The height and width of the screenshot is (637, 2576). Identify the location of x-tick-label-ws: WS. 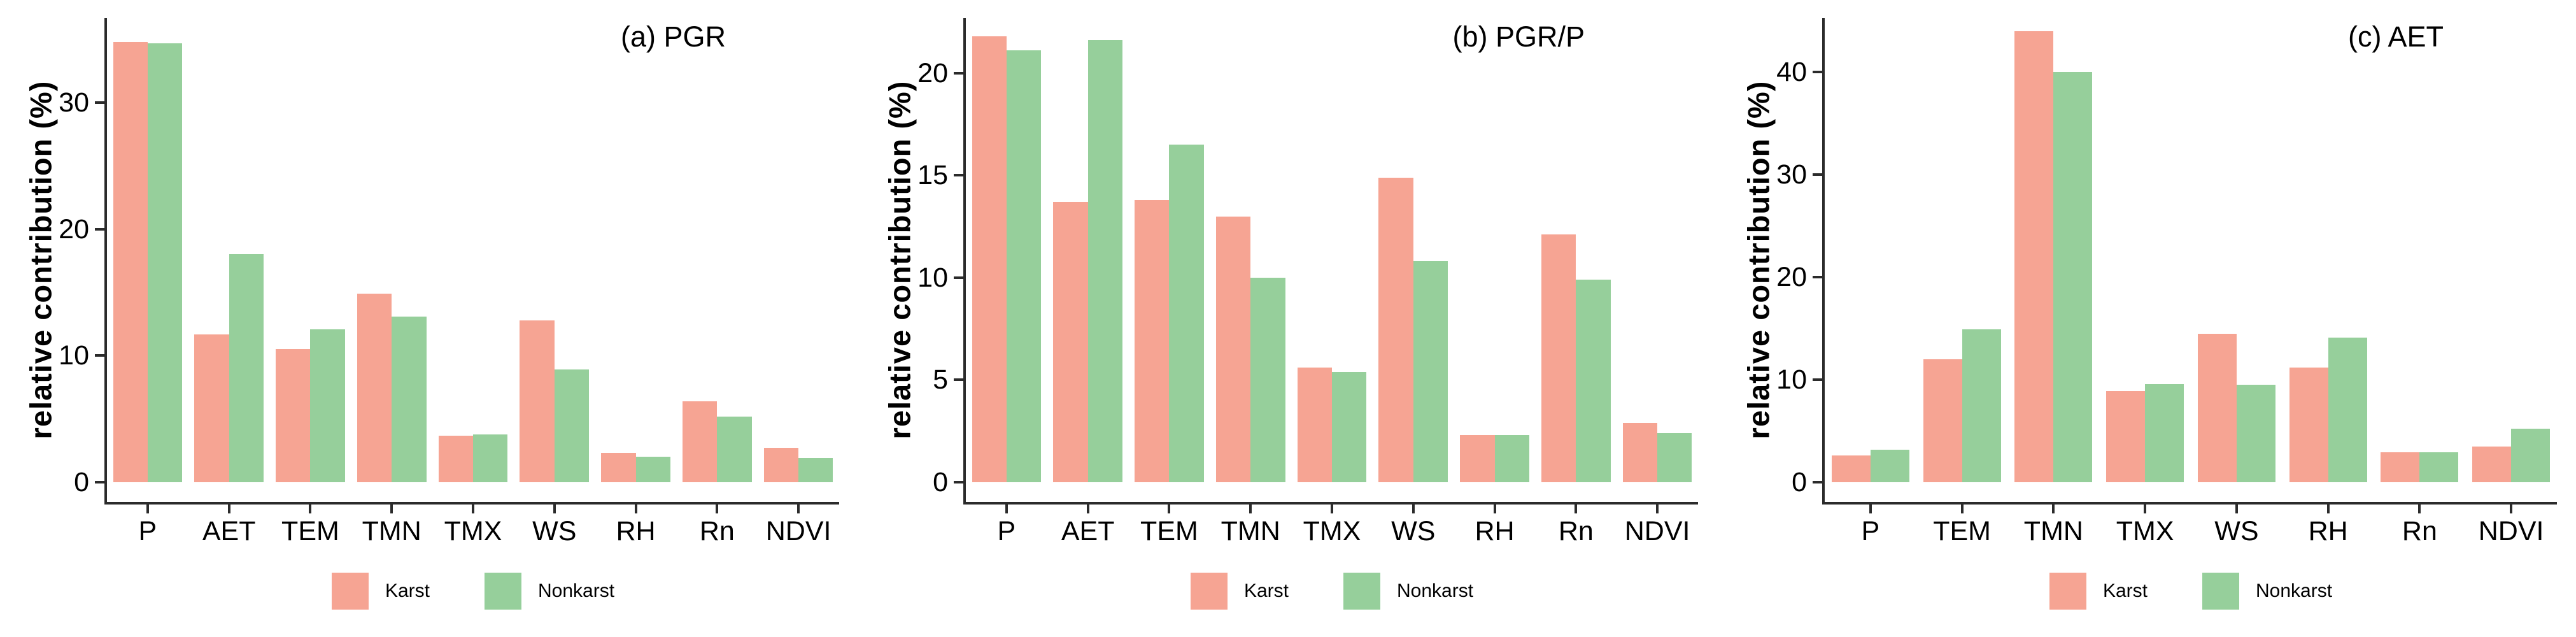
(554, 531).